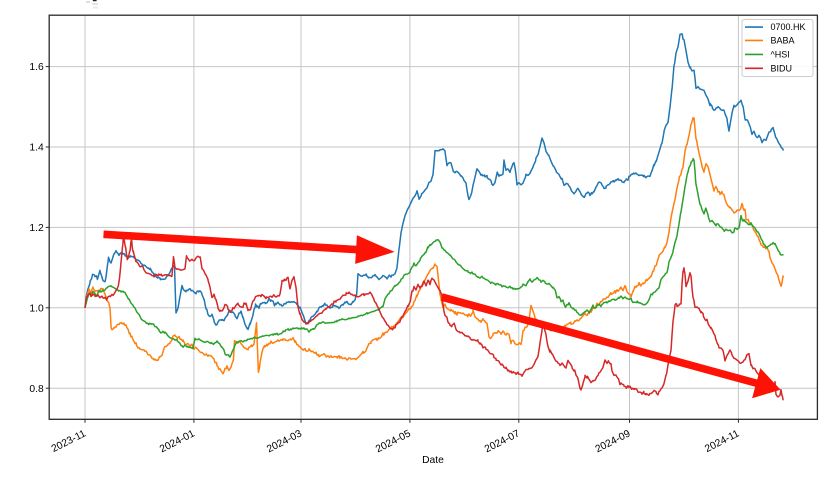 This screenshot has height=481, width=830. I want to click on svg-text: 1.0, so click(36, 308).